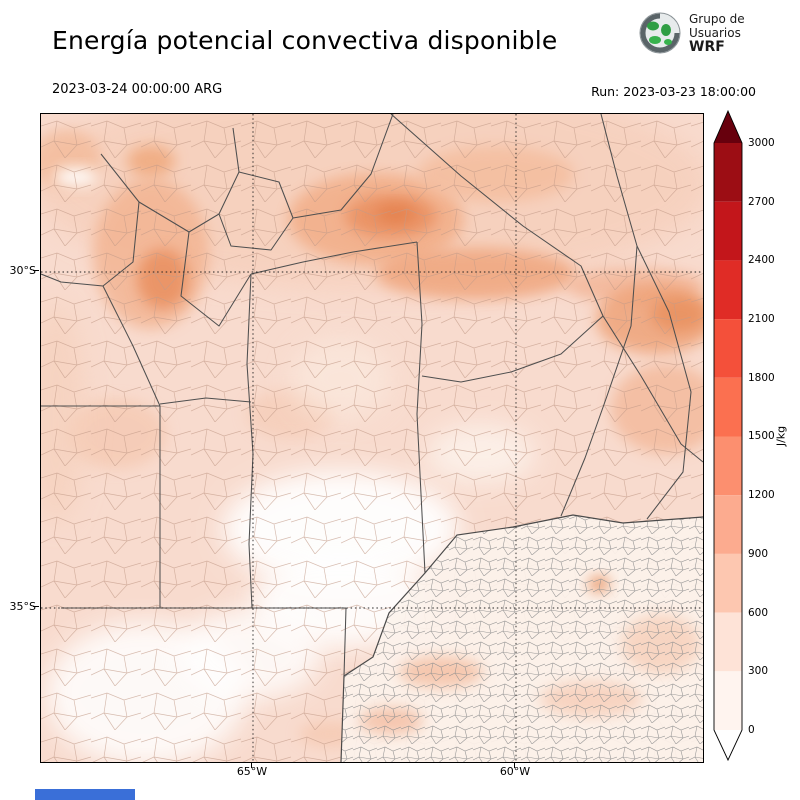 The width and height of the screenshot is (800, 800). What do you see at coordinates (751, 730) in the screenshot?
I see `colorbar-tick: 0` at bounding box center [751, 730].